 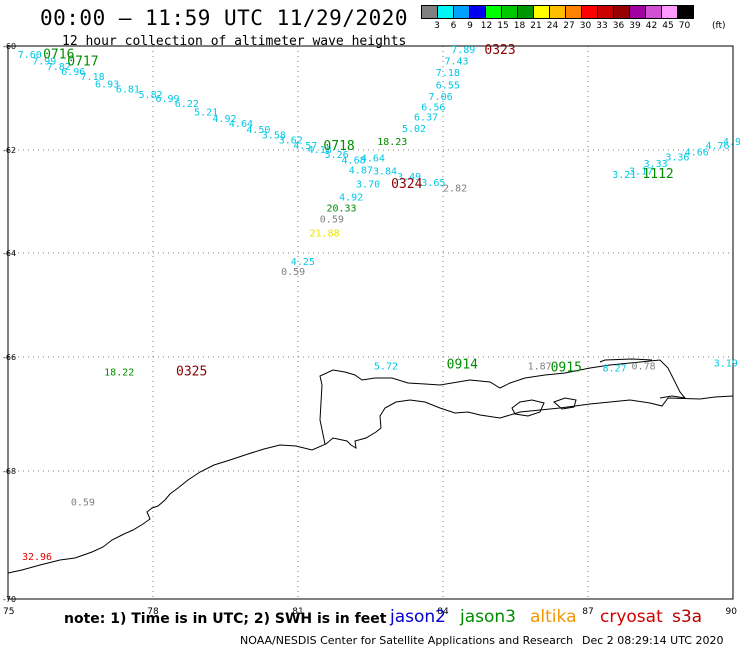 What do you see at coordinates (717, 146) in the screenshot?
I see `wave-height-value: 4.76` at bounding box center [717, 146].